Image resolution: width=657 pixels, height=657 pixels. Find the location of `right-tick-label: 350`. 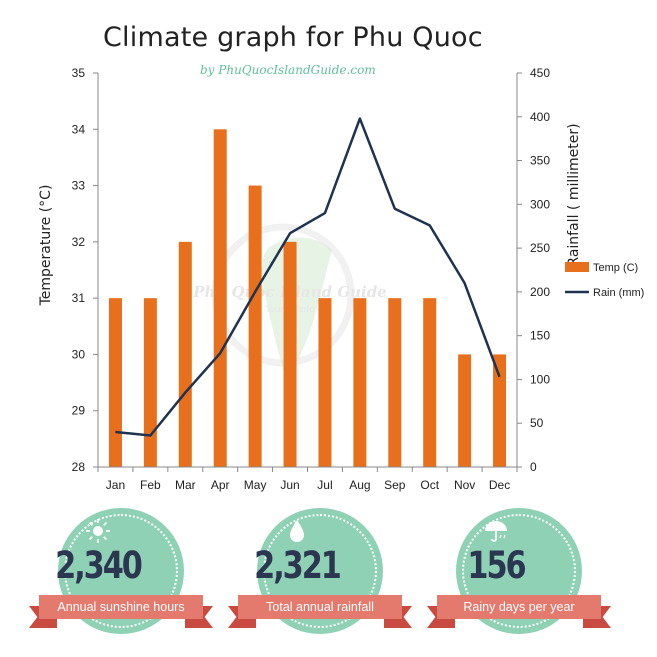

right-tick-label: 350 is located at coordinates (540, 161).